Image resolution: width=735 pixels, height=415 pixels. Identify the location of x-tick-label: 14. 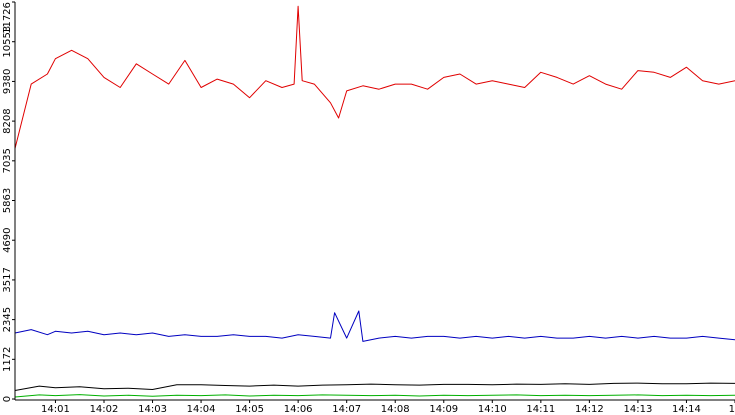
(732, 409).